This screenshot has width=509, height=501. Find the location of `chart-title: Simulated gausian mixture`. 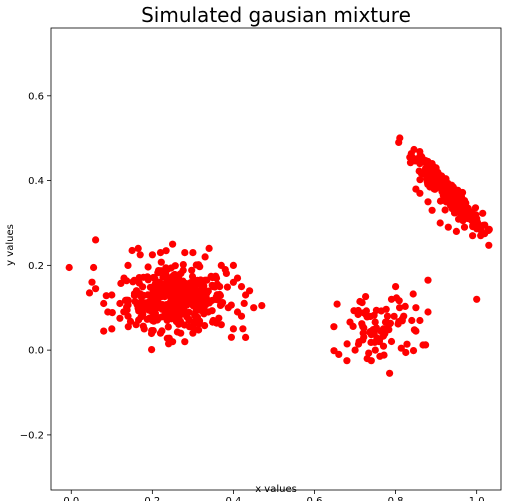

chart-title: Simulated gausian mixture is located at coordinates (276, 15).